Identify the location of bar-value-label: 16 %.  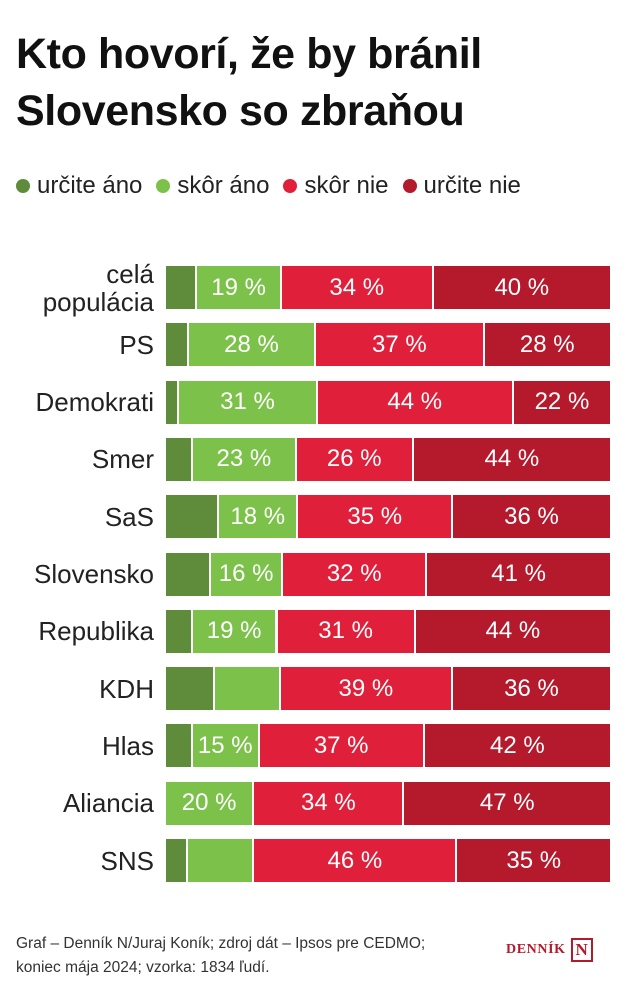
(246, 573).